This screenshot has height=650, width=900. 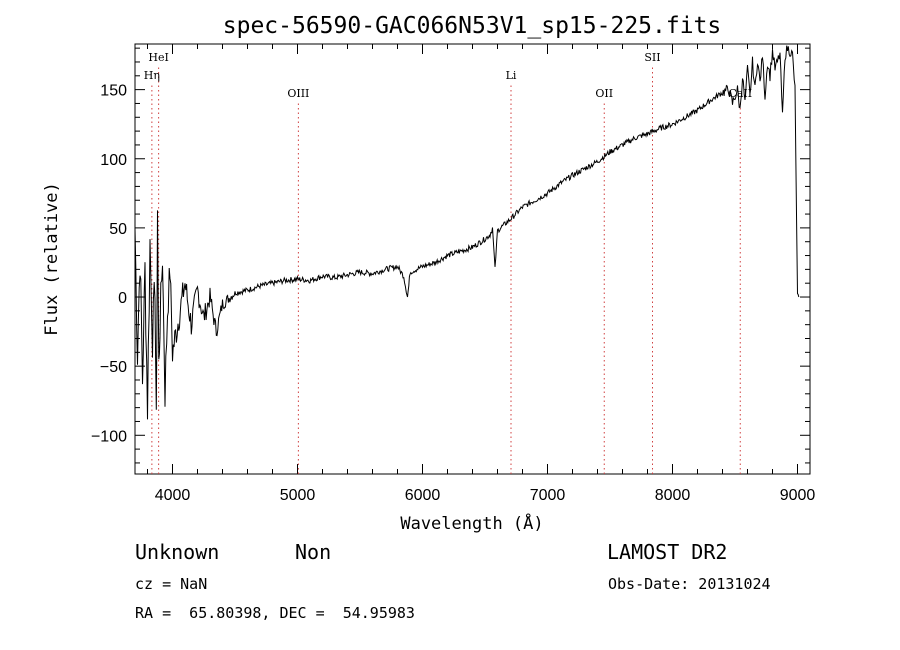 I want to click on spectral-line-label: OII, so click(x=604, y=93).